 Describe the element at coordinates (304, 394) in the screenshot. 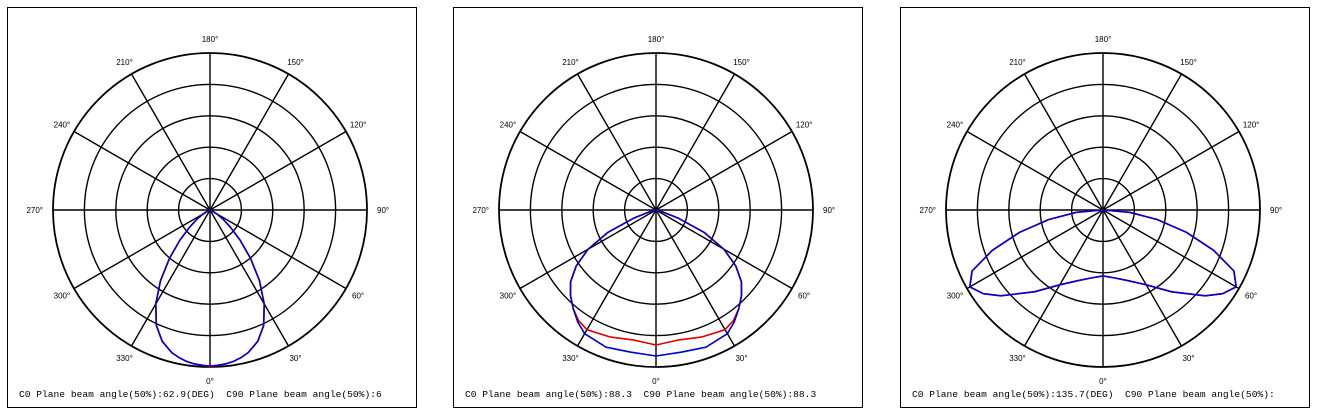

I see `c90-beam-angle-text: C90 Plane beam angle(50%):6` at that location.